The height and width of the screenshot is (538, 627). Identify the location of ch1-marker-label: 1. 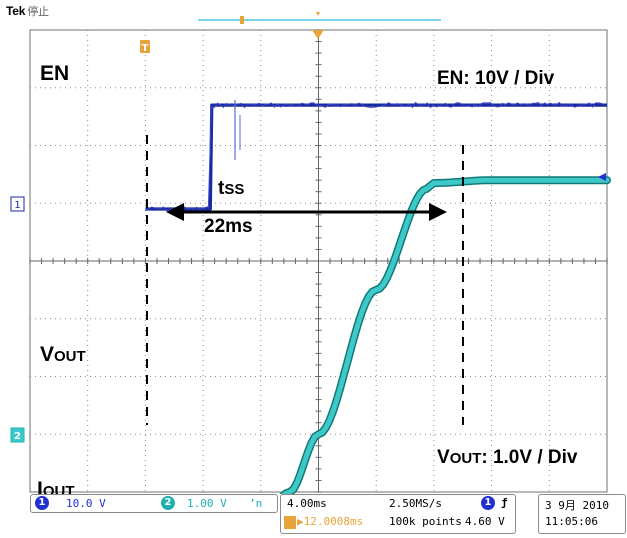
(17, 205).